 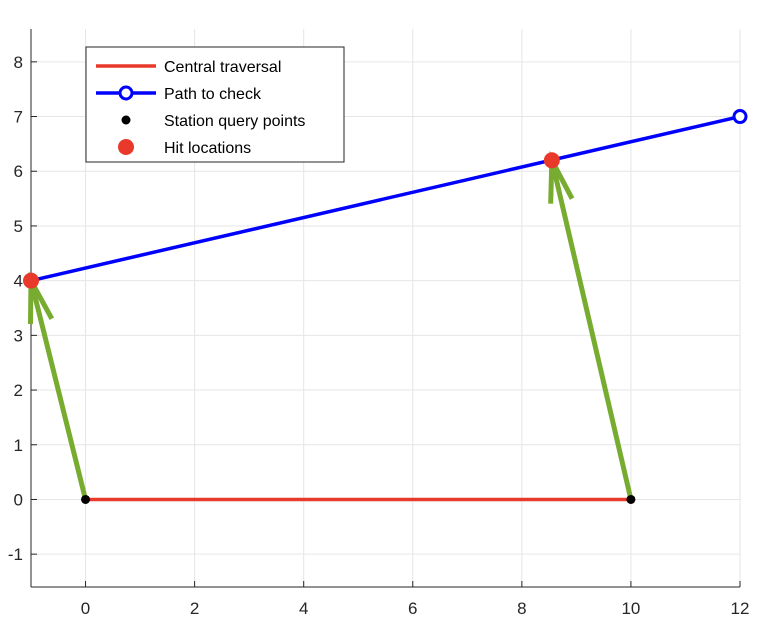 What do you see at coordinates (15, 554) in the screenshot?
I see `y-tick-label: -1` at bounding box center [15, 554].